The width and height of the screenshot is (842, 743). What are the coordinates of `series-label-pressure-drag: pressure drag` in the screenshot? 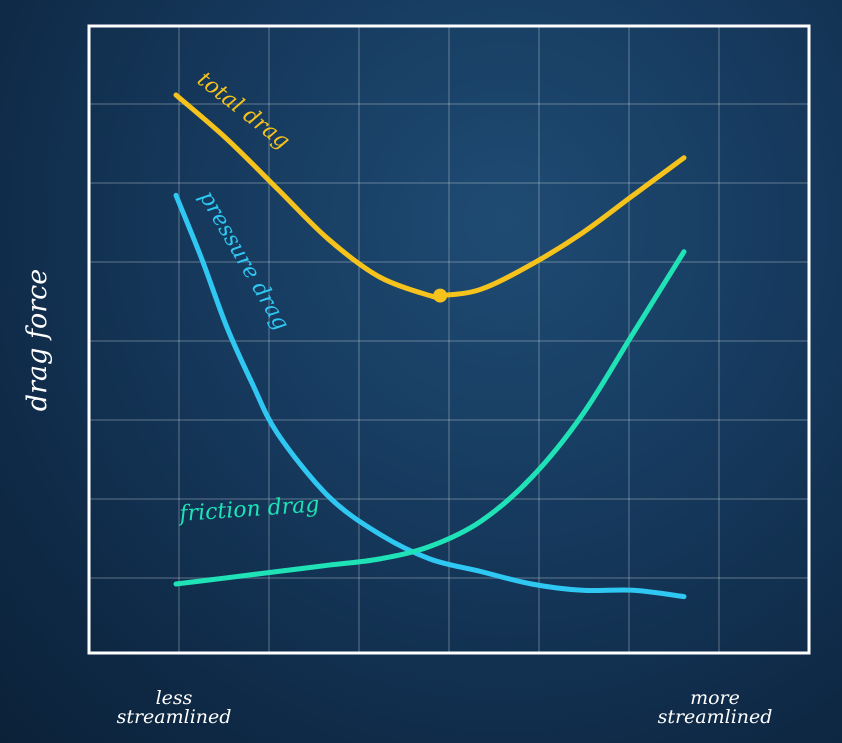 It's located at (244, 261).